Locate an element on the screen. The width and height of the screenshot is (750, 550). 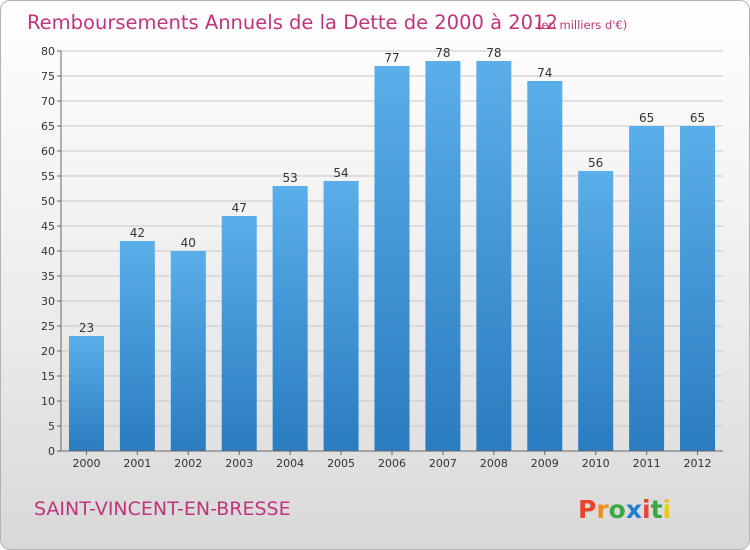
bar-2000 is located at coordinates (86, 393).